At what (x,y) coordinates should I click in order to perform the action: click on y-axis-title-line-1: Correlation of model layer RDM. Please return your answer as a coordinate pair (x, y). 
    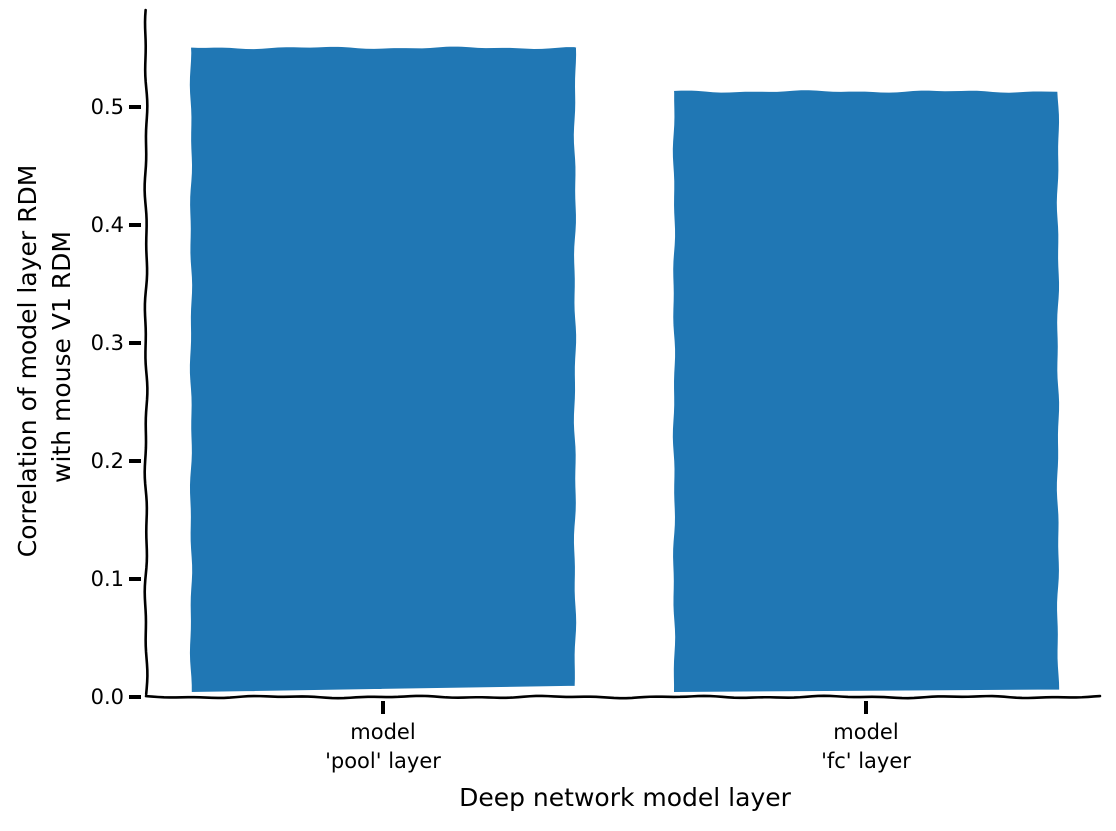
    Looking at the image, I should click on (27, 361).